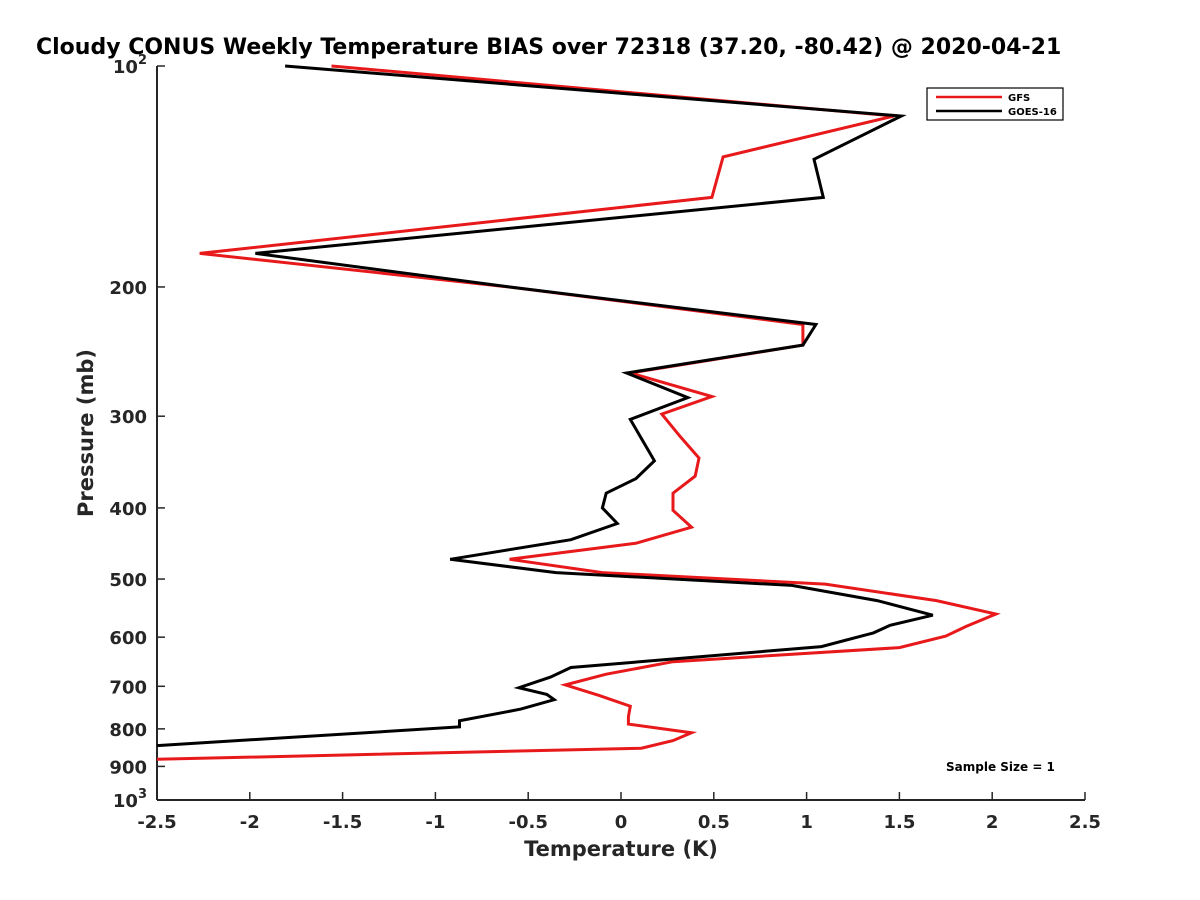 Image resolution: width=1200 pixels, height=900 pixels. I want to click on x-tick-label: 0, so click(621, 822).